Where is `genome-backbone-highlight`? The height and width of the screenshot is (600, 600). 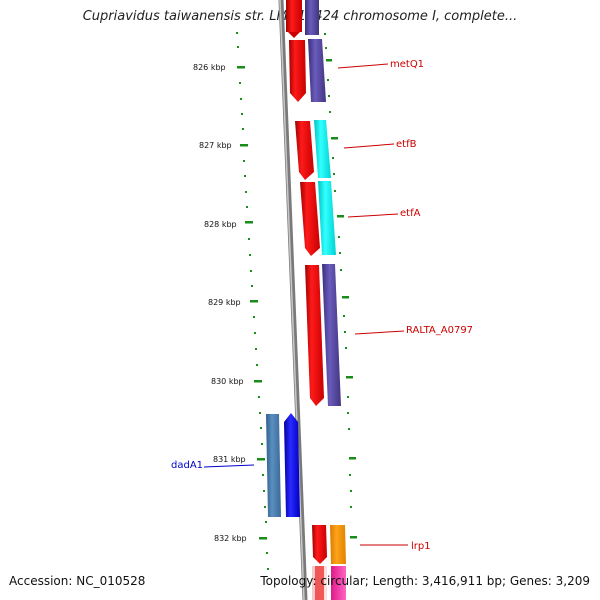 genome-backbone-highlight is located at coordinates (292, 300).